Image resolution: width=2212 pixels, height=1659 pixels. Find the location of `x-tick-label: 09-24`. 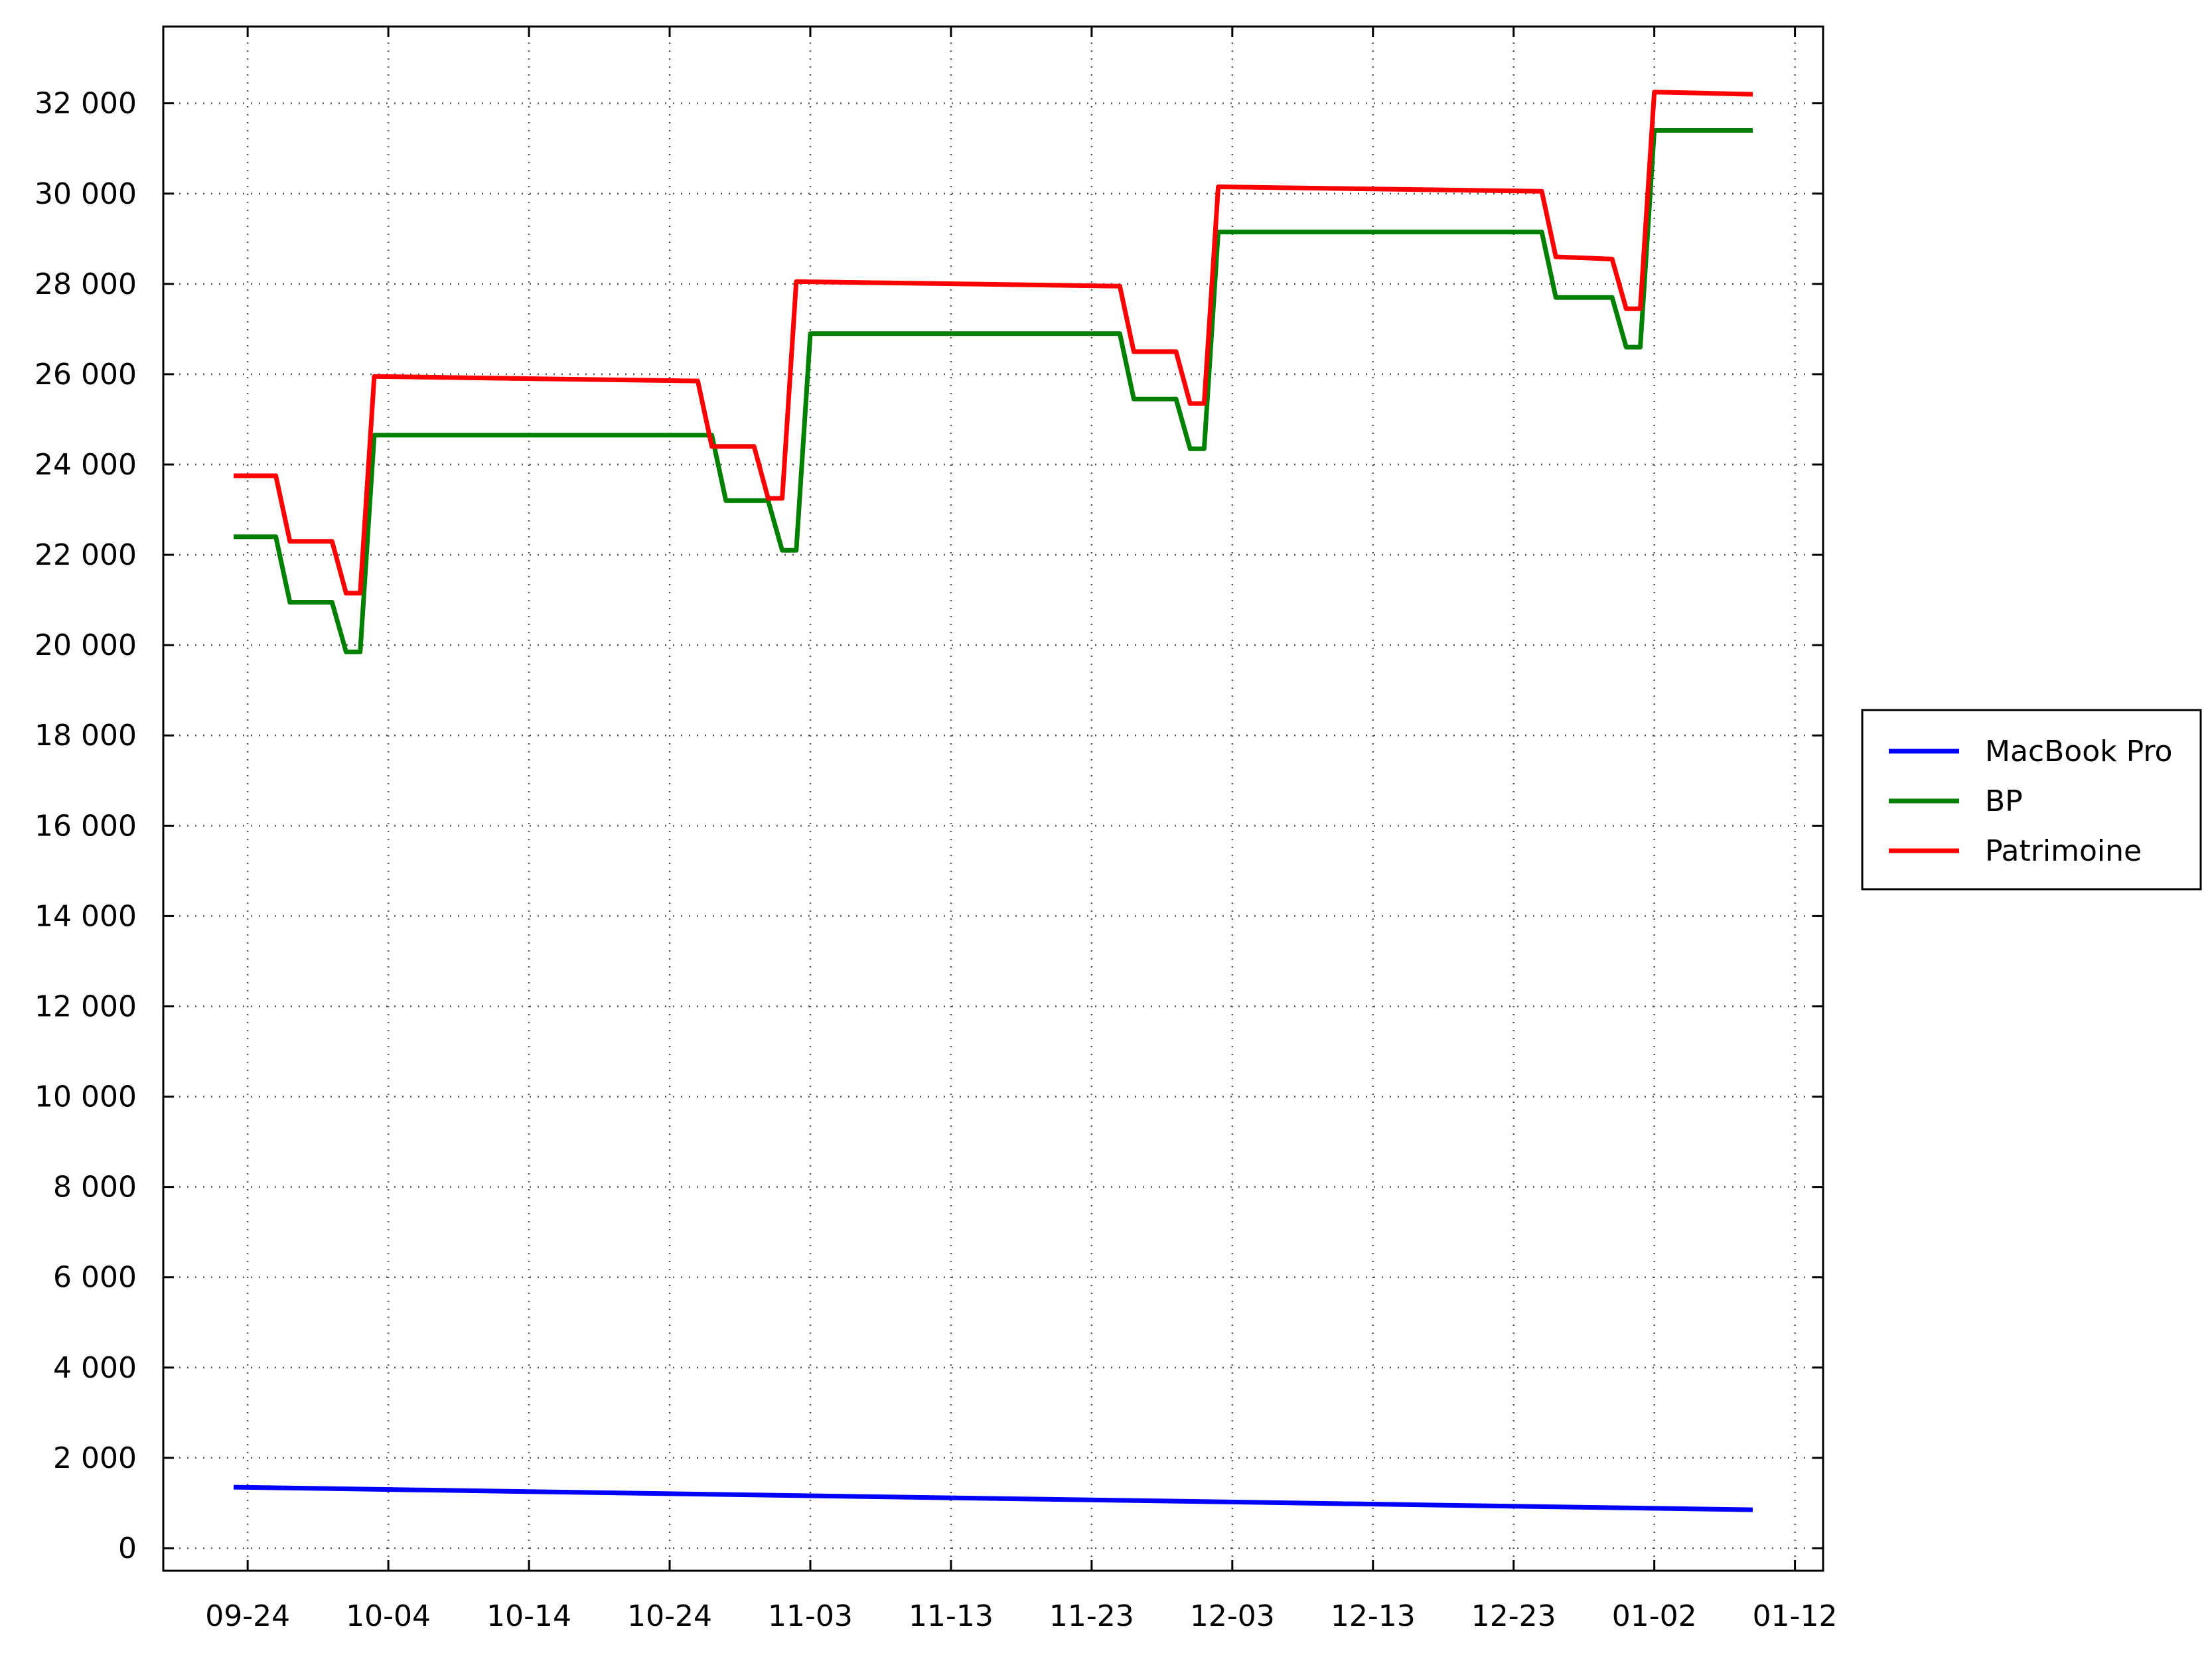

x-tick-label: 09-24 is located at coordinates (247, 1616).